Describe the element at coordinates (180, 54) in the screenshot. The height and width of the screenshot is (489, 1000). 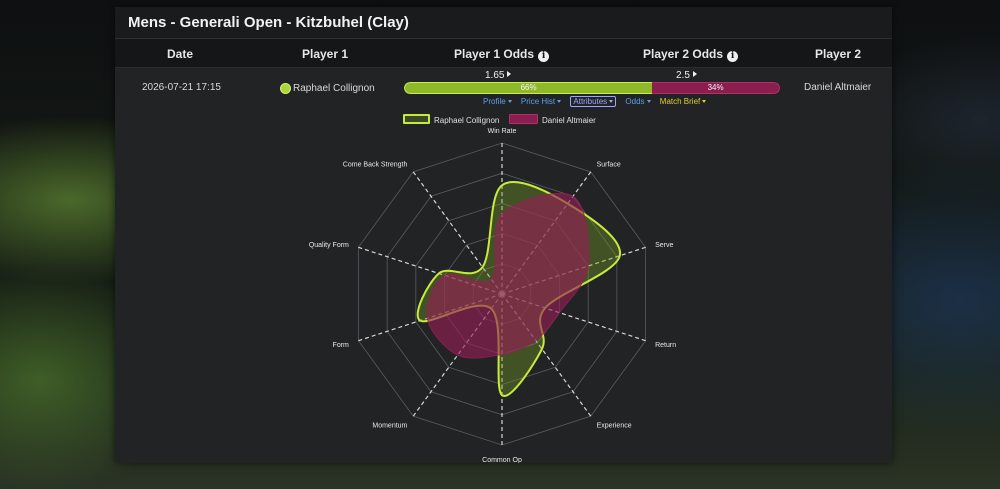
I see `header-date: Date` at that location.